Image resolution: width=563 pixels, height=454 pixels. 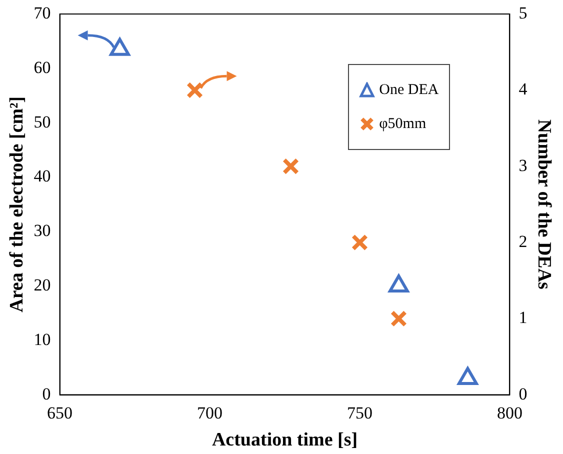 I want to click on y2-tick-label: 0, so click(x=523, y=394).